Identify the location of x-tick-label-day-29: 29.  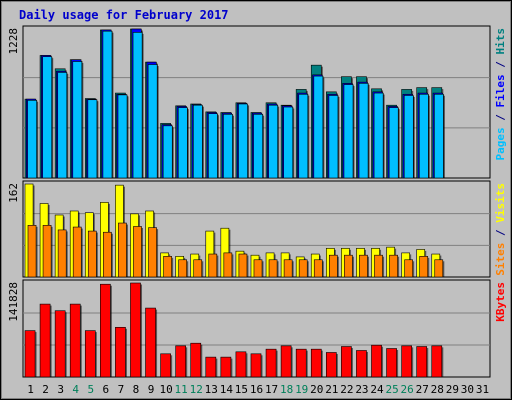
(452, 389).